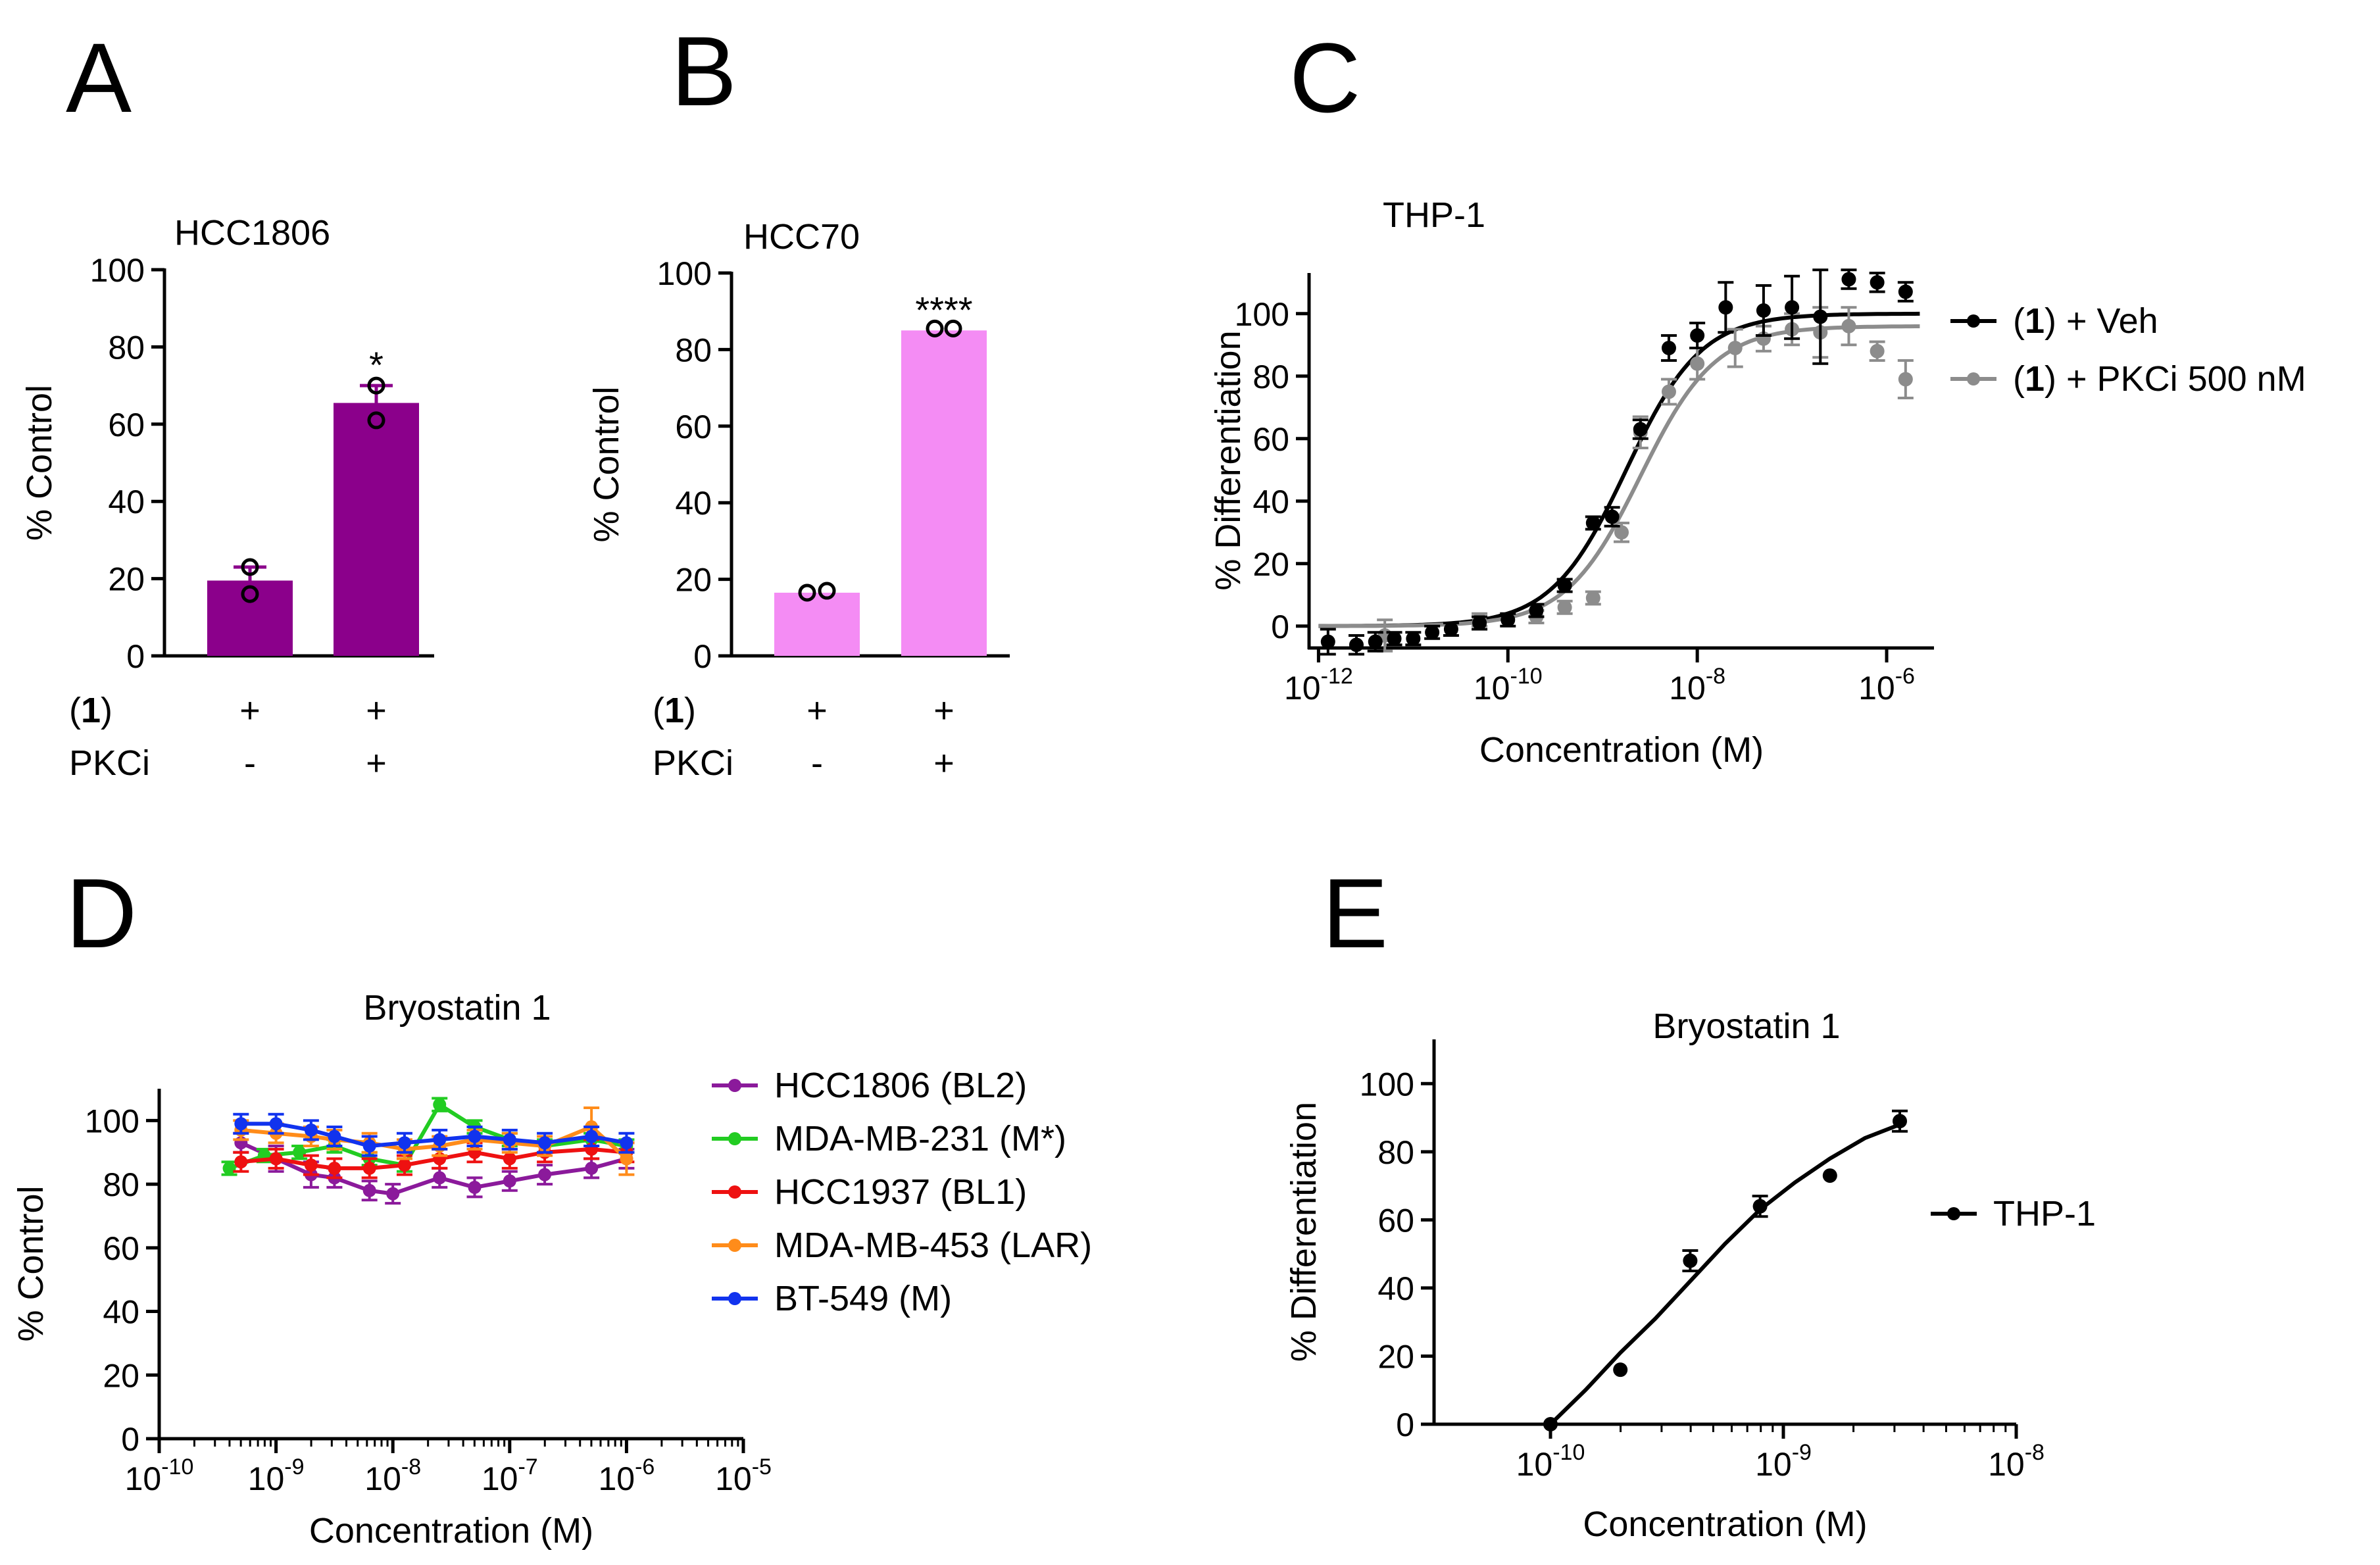 Image resolution: width=2380 pixels, height=1565 pixels. What do you see at coordinates (112, 1121) in the screenshot?
I see `y-tick-label-d-5: 100` at bounding box center [112, 1121].